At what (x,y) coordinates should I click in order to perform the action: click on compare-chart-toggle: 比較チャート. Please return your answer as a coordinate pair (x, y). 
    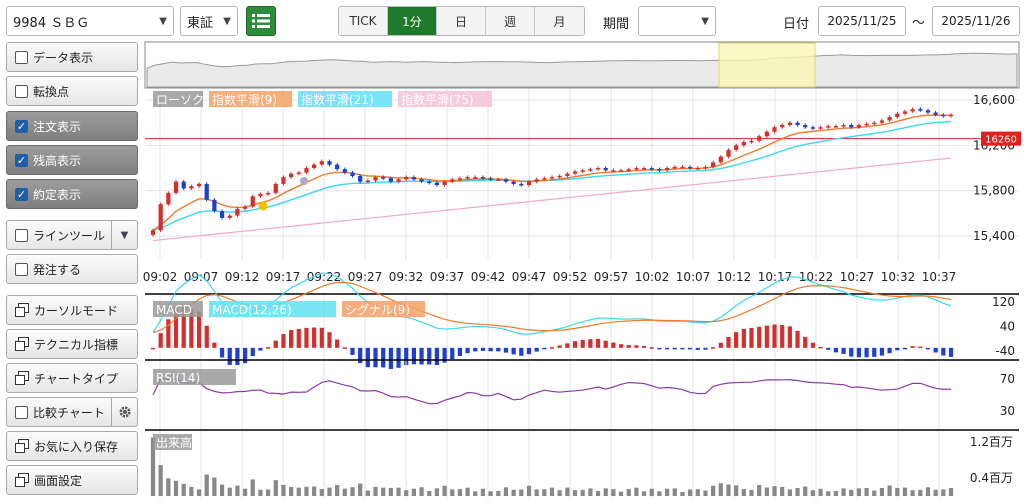
    Looking at the image, I should click on (72, 412).